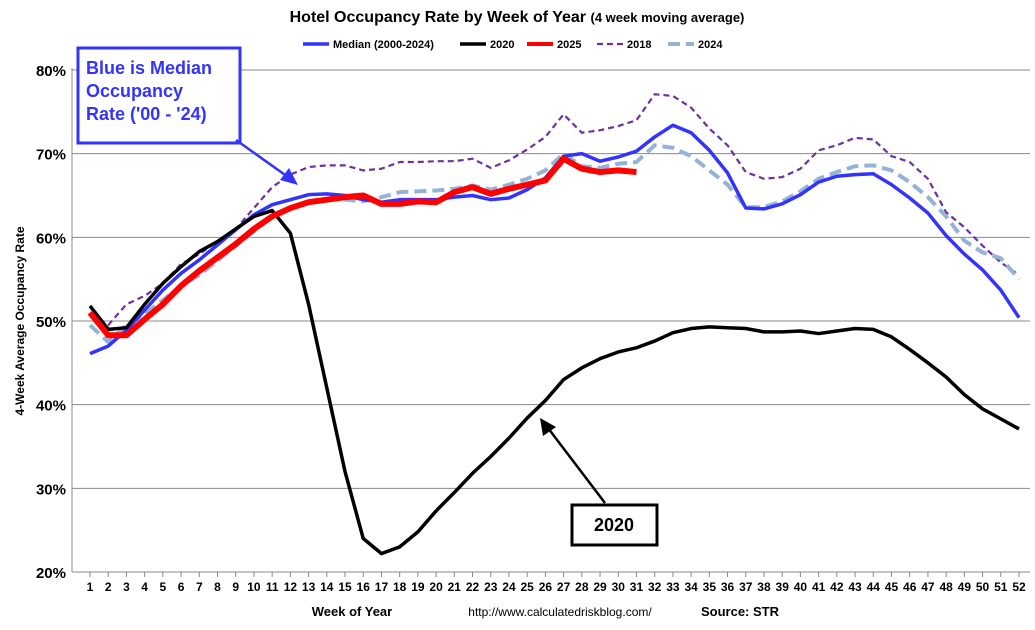 The height and width of the screenshot is (630, 1035). Describe the element at coordinates (502, 45) in the screenshot. I see `legend-label: 2020` at that location.